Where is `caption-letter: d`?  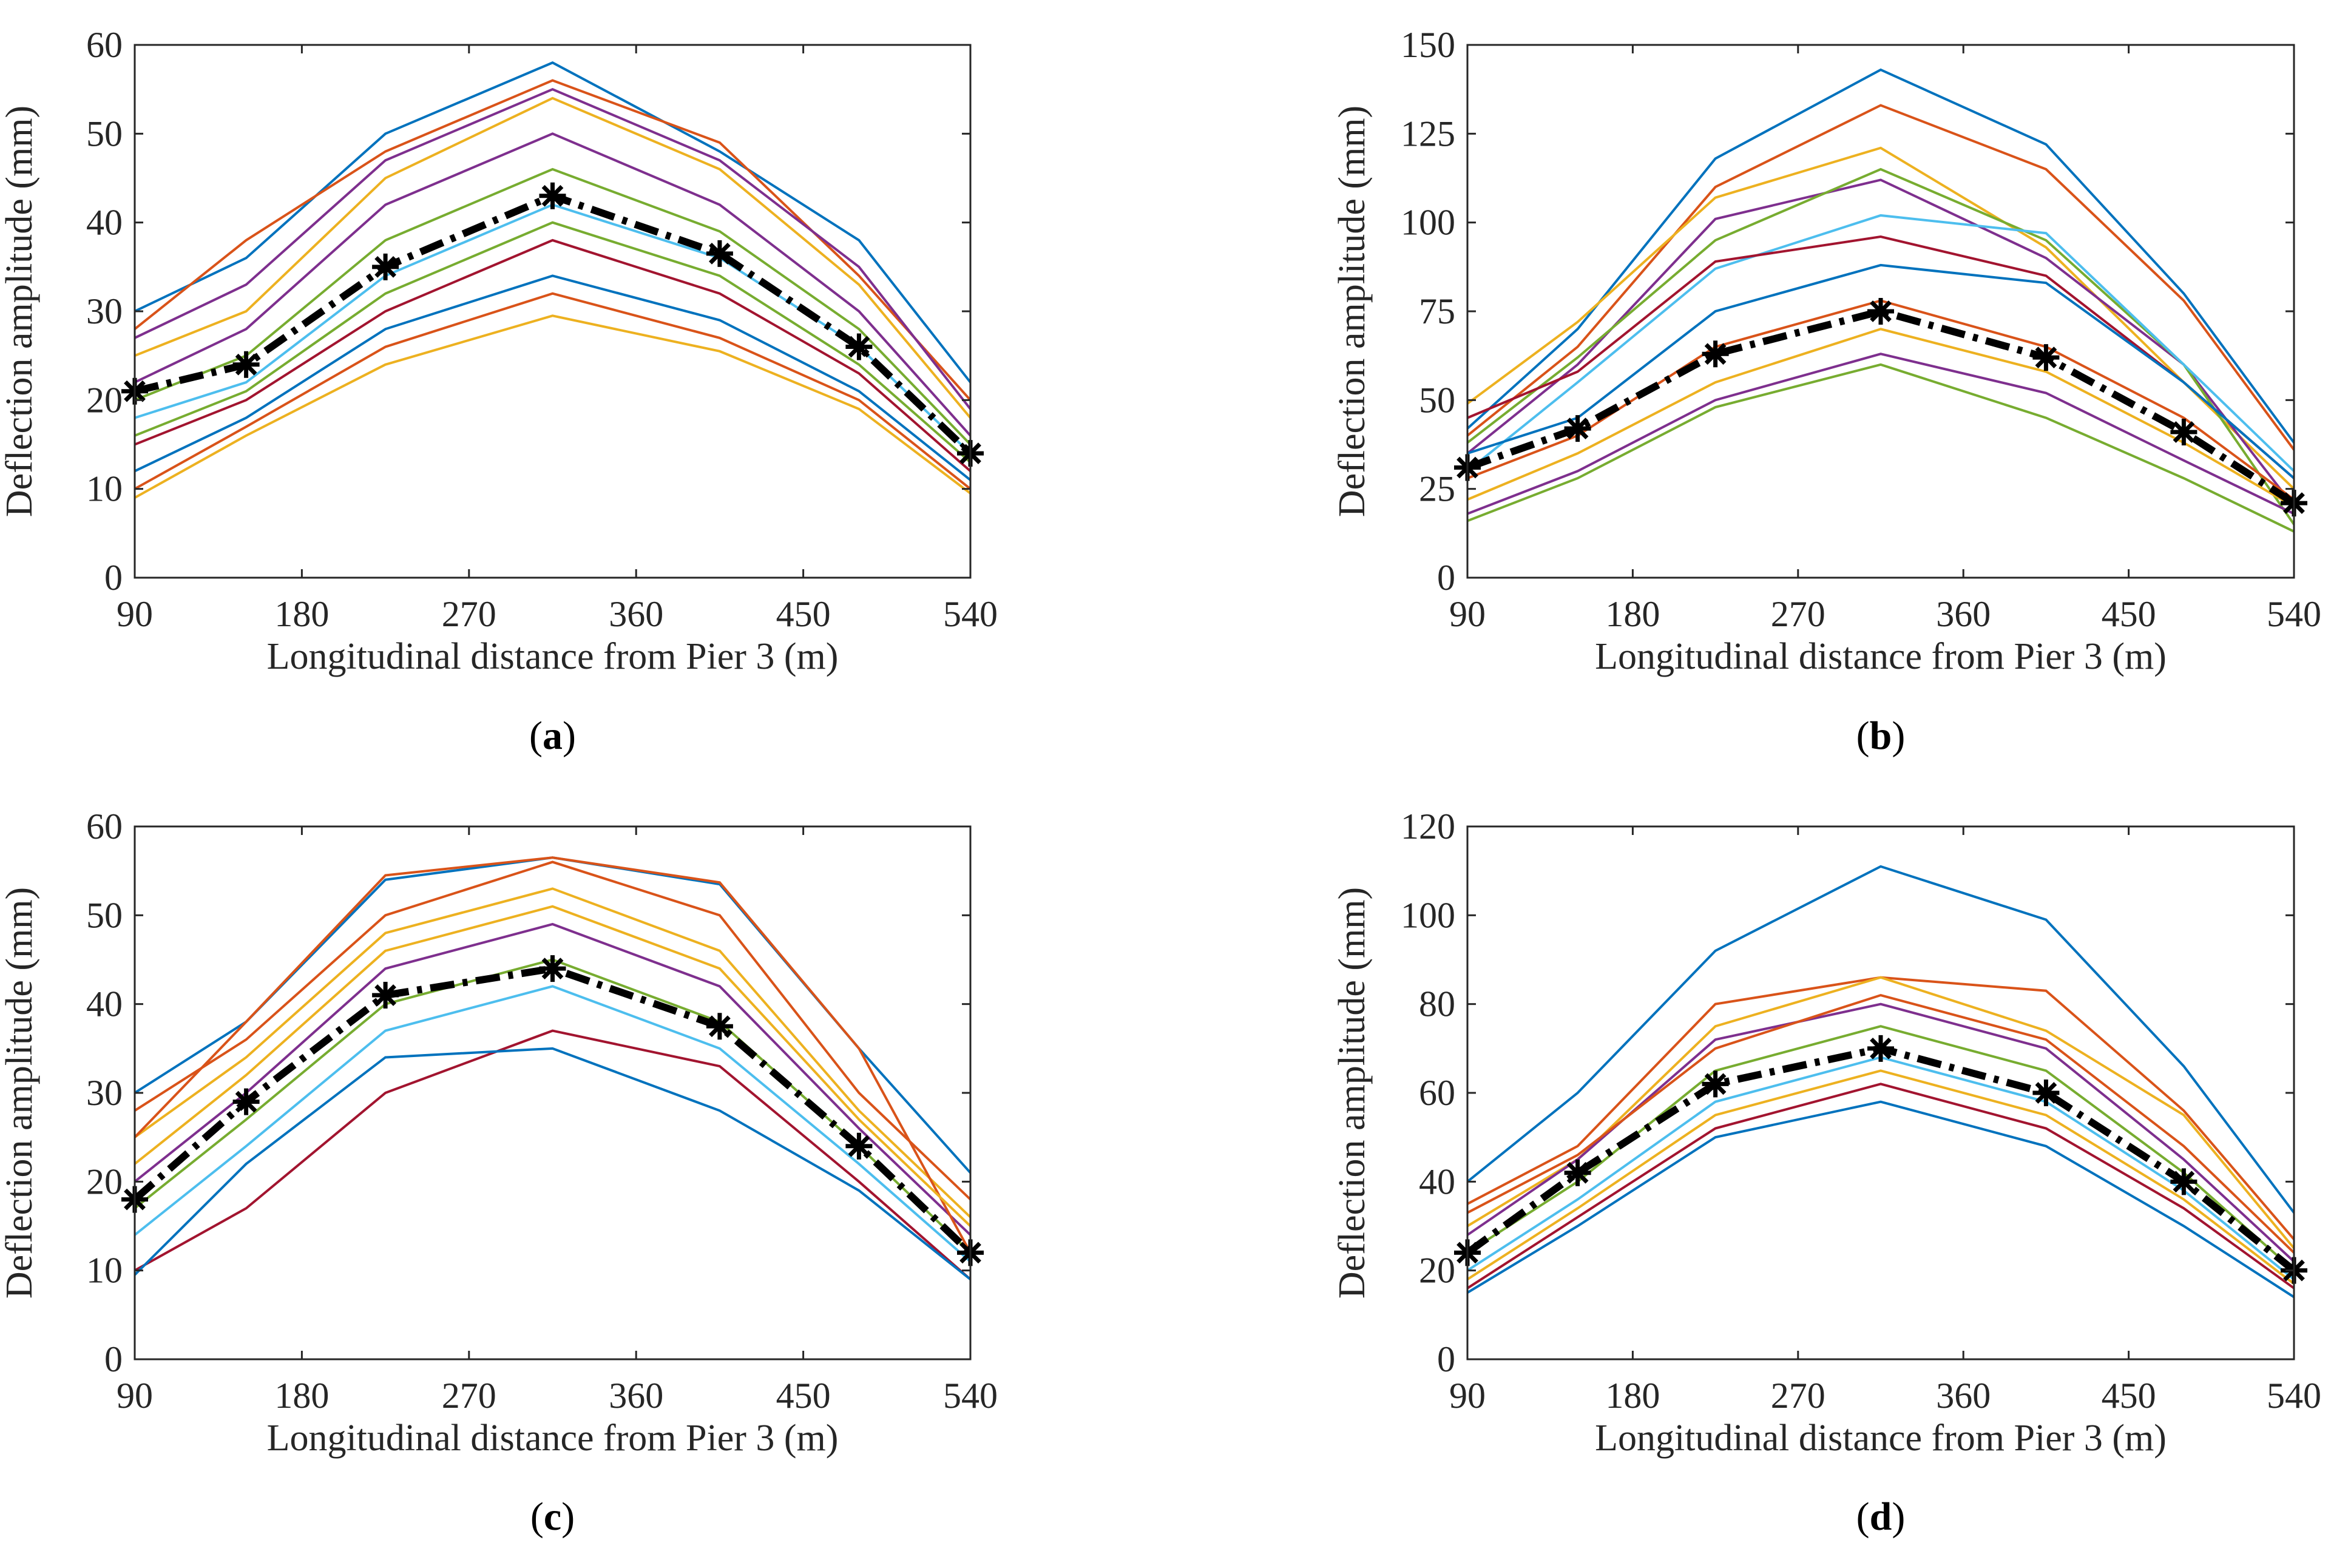
caption-letter: d is located at coordinates (1881, 1517).